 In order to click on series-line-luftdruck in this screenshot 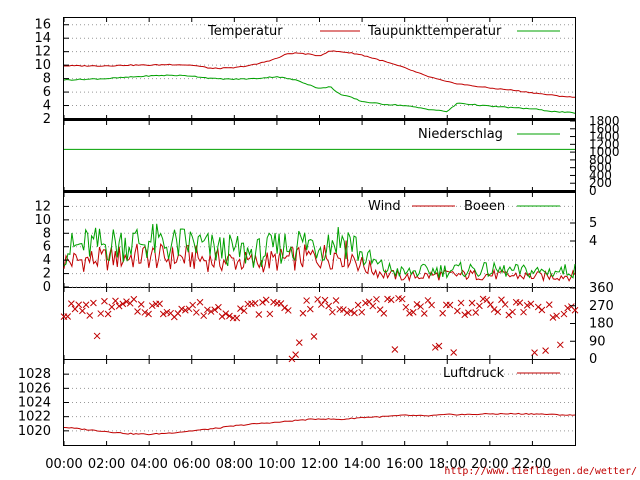, I will do `click(319, 424)`.